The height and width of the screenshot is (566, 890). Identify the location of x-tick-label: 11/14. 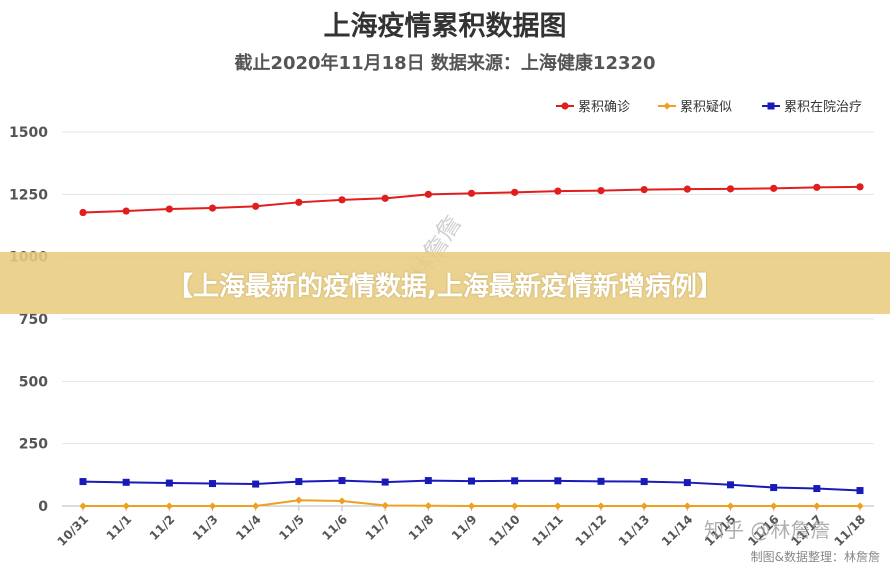
(677, 530).